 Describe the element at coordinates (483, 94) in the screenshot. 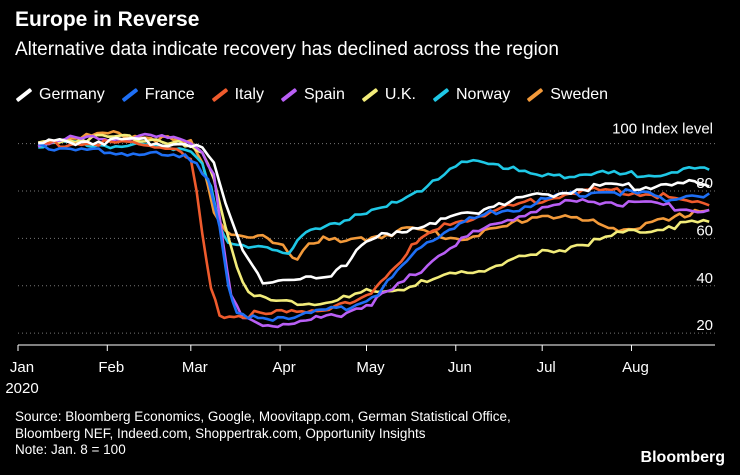

I see `legend-label: Norway` at that location.